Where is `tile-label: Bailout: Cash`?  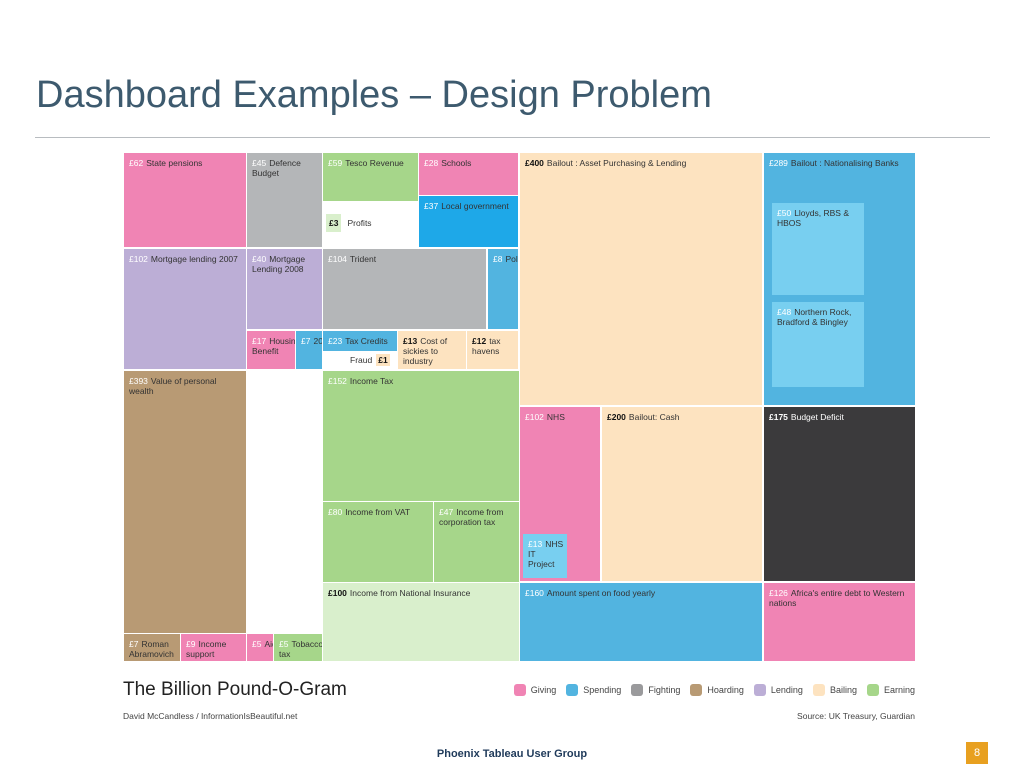 tile-label: Bailout: Cash is located at coordinates (654, 417).